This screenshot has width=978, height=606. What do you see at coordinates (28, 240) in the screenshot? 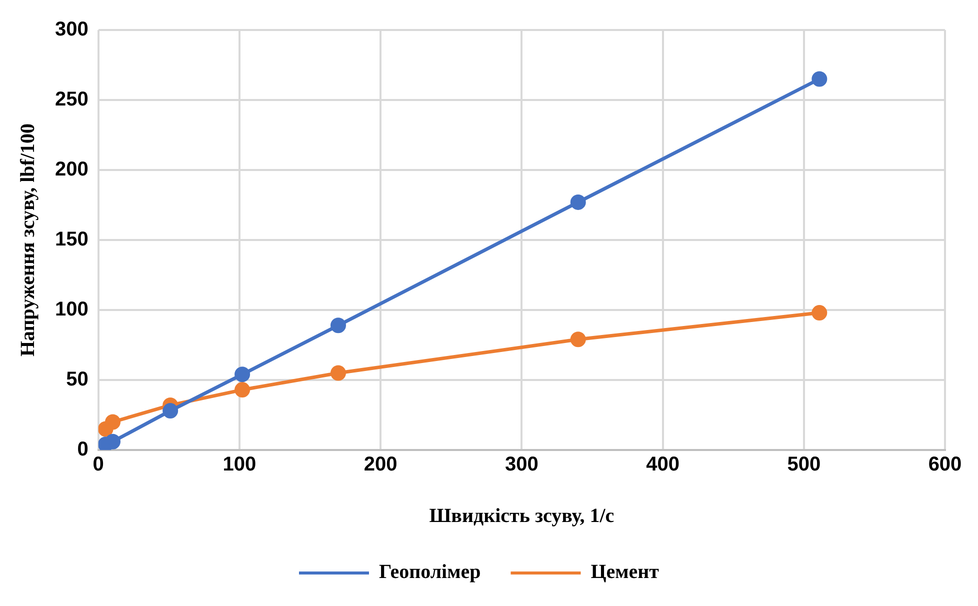
I see `y-axis-title: Напруження зсуву, lbf/100` at bounding box center [28, 240].